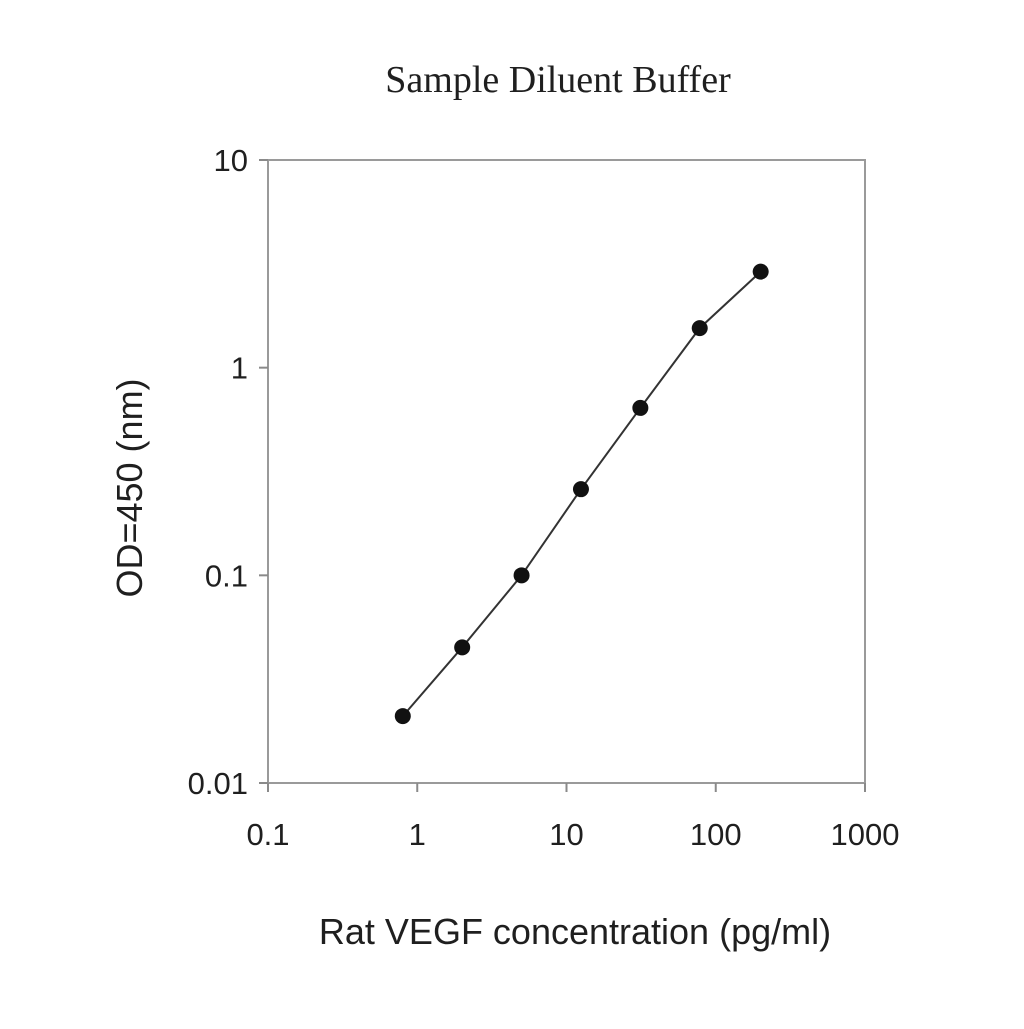 Image resolution: width=1024 pixels, height=1029 pixels. I want to click on y-axis-ticks, so click(263, 471).